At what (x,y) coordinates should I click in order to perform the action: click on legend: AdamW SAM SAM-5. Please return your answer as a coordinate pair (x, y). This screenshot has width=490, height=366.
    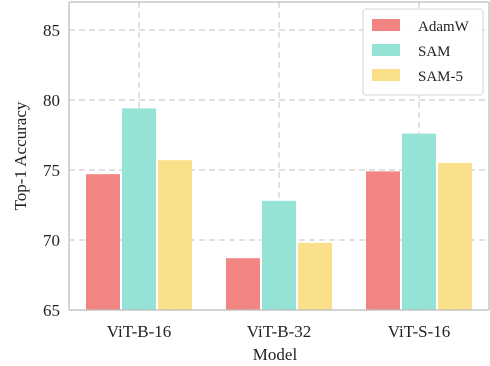
    Looking at the image, I should click on (423, 52).